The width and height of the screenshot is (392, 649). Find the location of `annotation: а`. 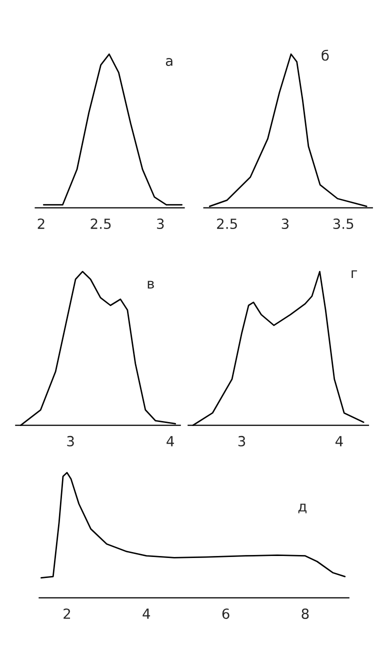

annotation: а is located at coordinates (169, 62).